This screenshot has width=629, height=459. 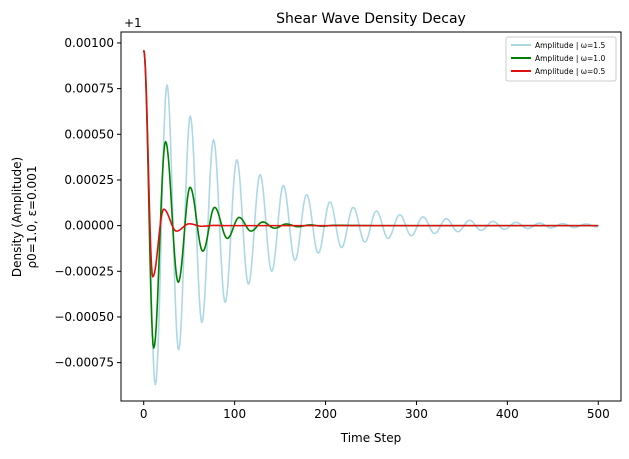 What do you see at coordinates (89, 134) in the screenshot?
I see `y-tick-label: 0.00050` at bounding box center [89, 134].